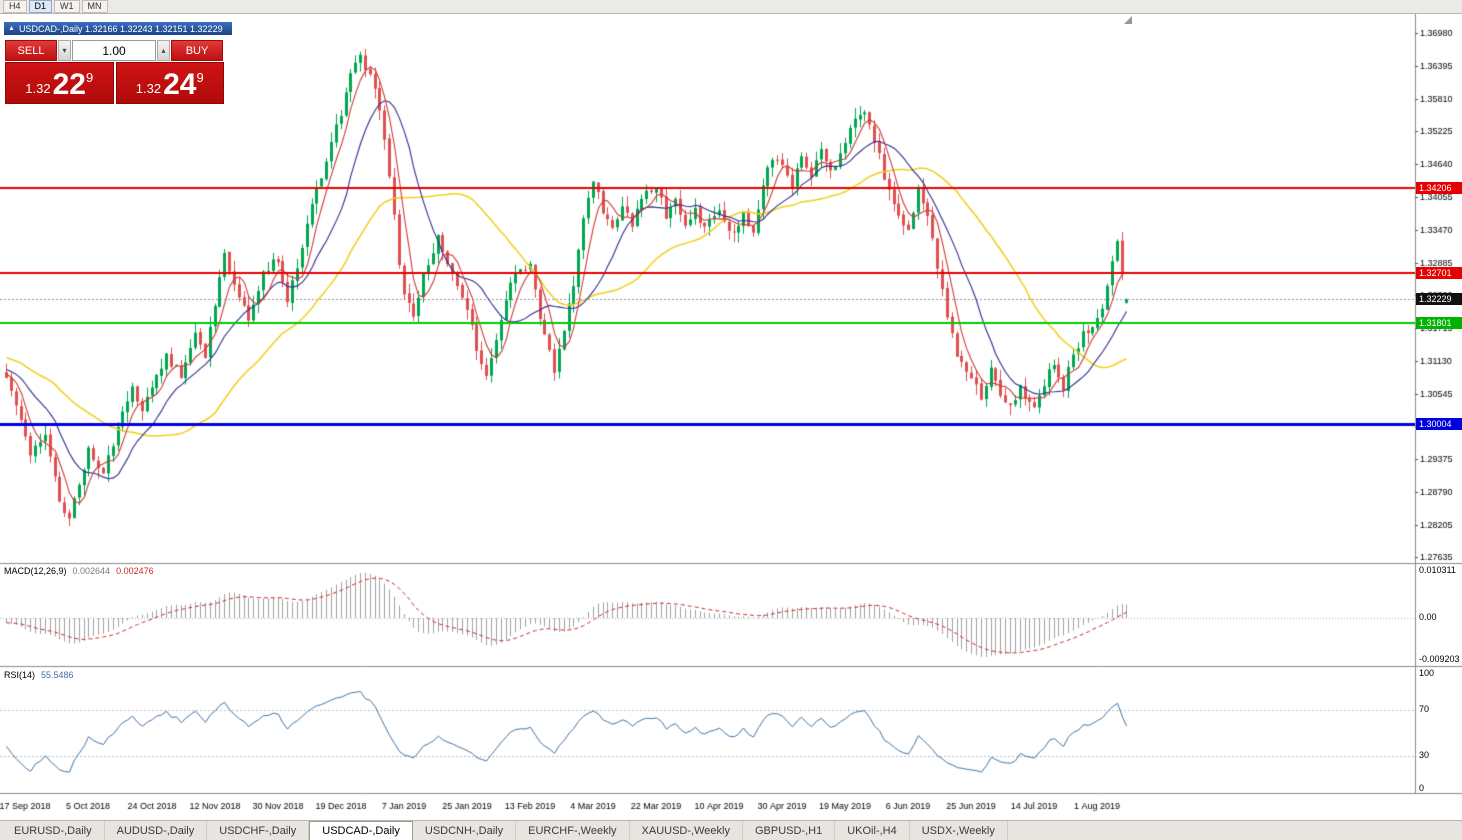 The height and width of the screenshot is (840, 1462). I want to click on rsi-indicator-label: RSI(14) 55.5486, so click(39, 675).